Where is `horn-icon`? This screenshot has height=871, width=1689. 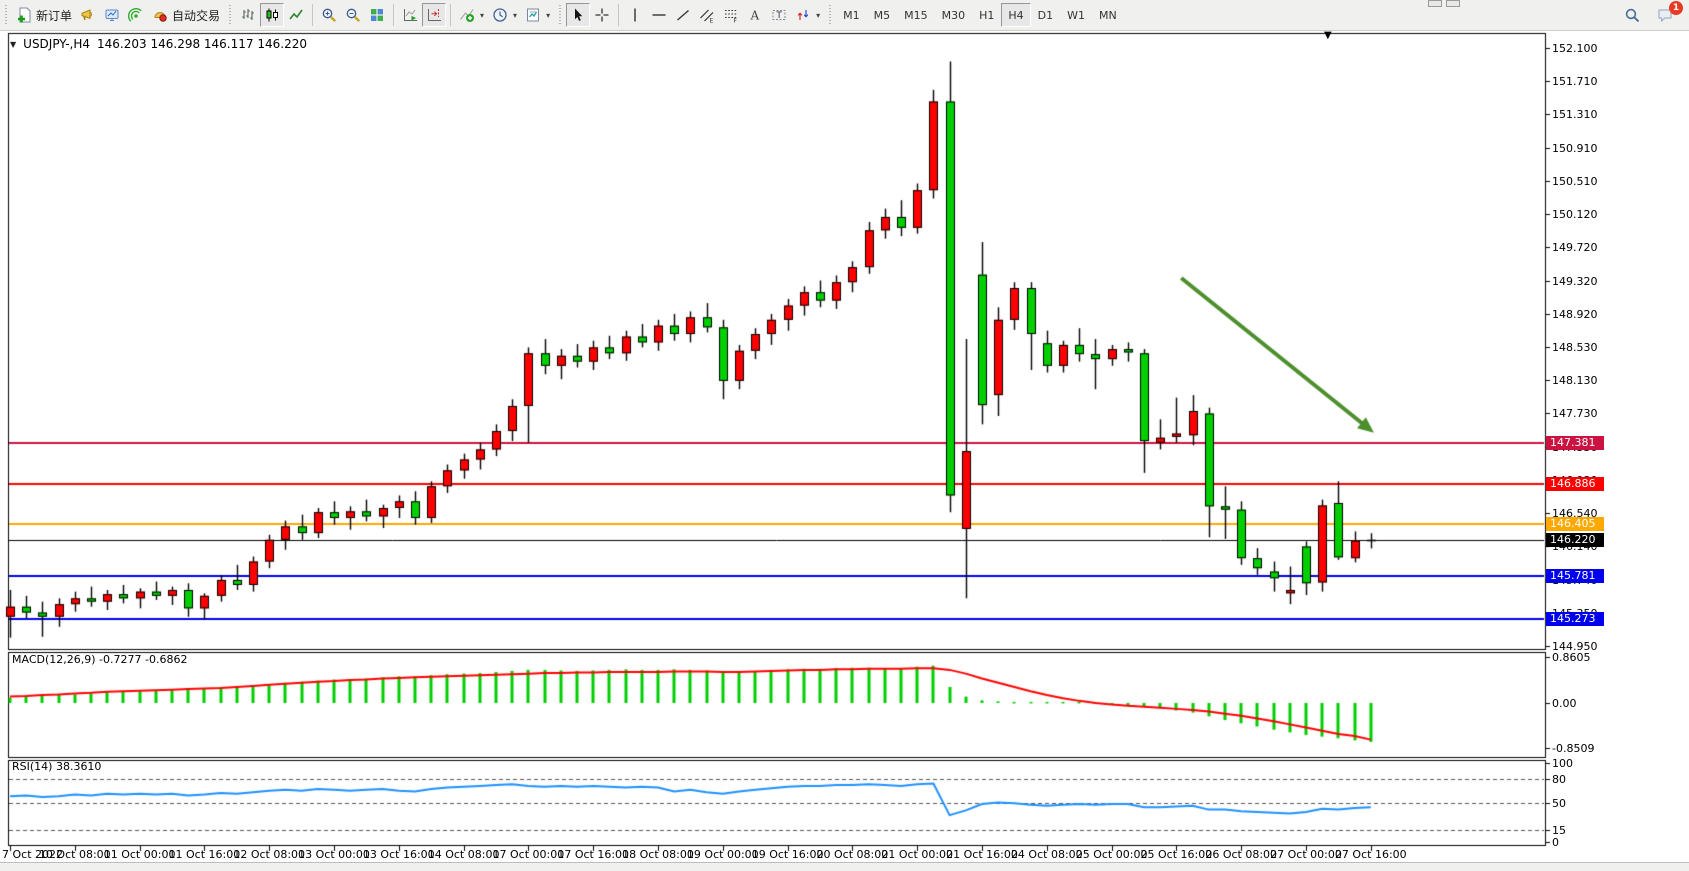 horn-icon is located at coordinates (87, 15).